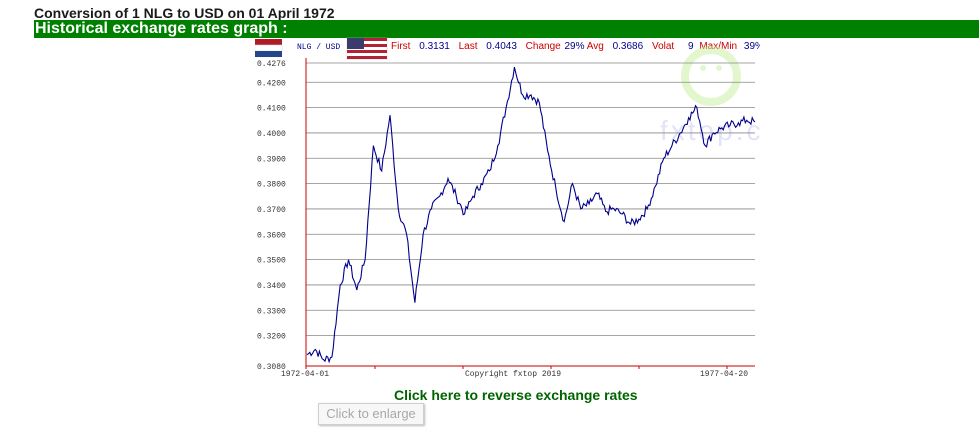 This screenshot has width=979, height=440. Describe the element at coordinates (401, 46) in the screenshot. I see `first-label: First` at that location.